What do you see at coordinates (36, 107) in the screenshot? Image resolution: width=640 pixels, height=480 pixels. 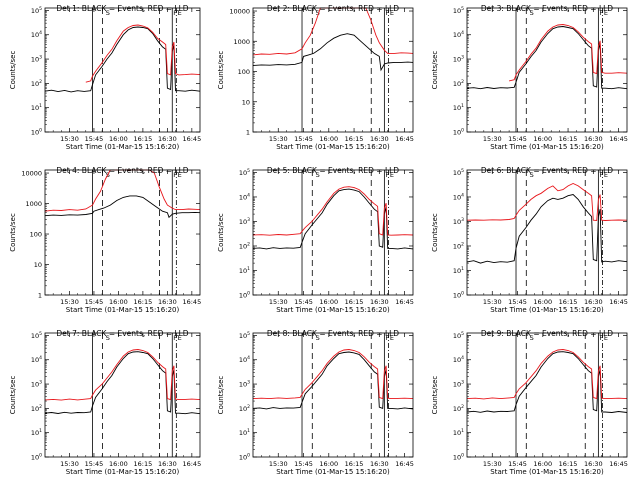 I see `panel-1-ytick-label-1: 10¹` at bounding box center [36, 107].